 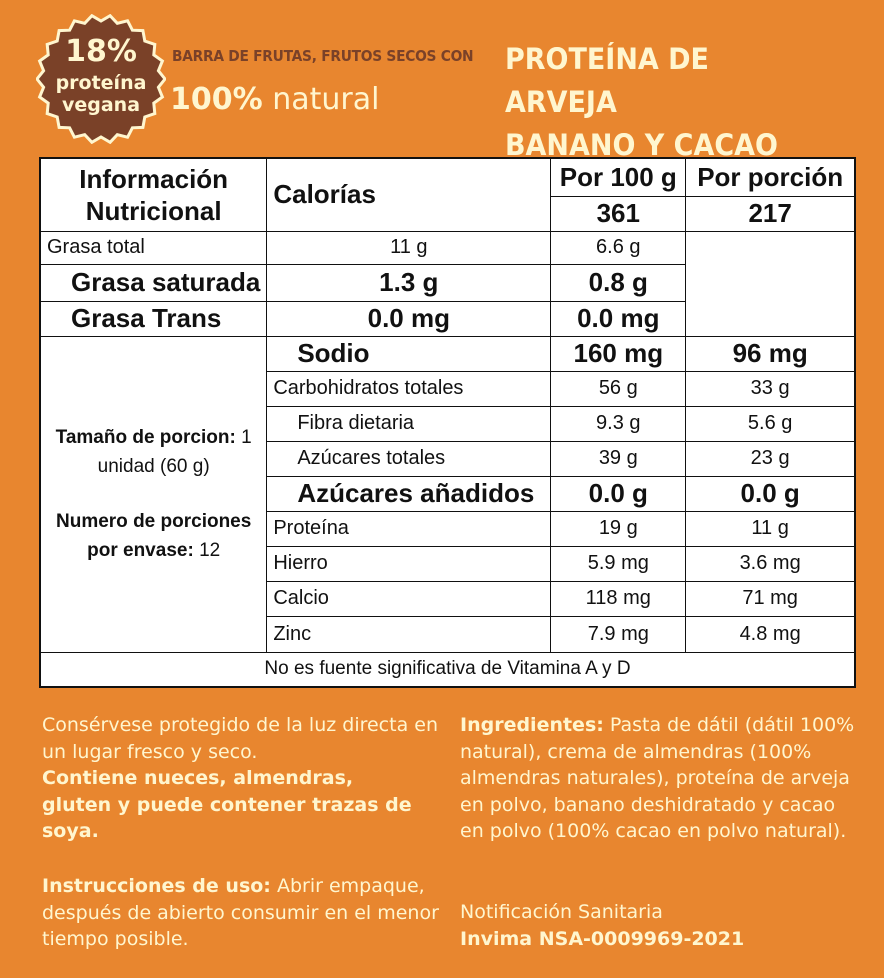 I want to click on sanitary-label: Notificación Sanitaria, so click(x=561, y=912).